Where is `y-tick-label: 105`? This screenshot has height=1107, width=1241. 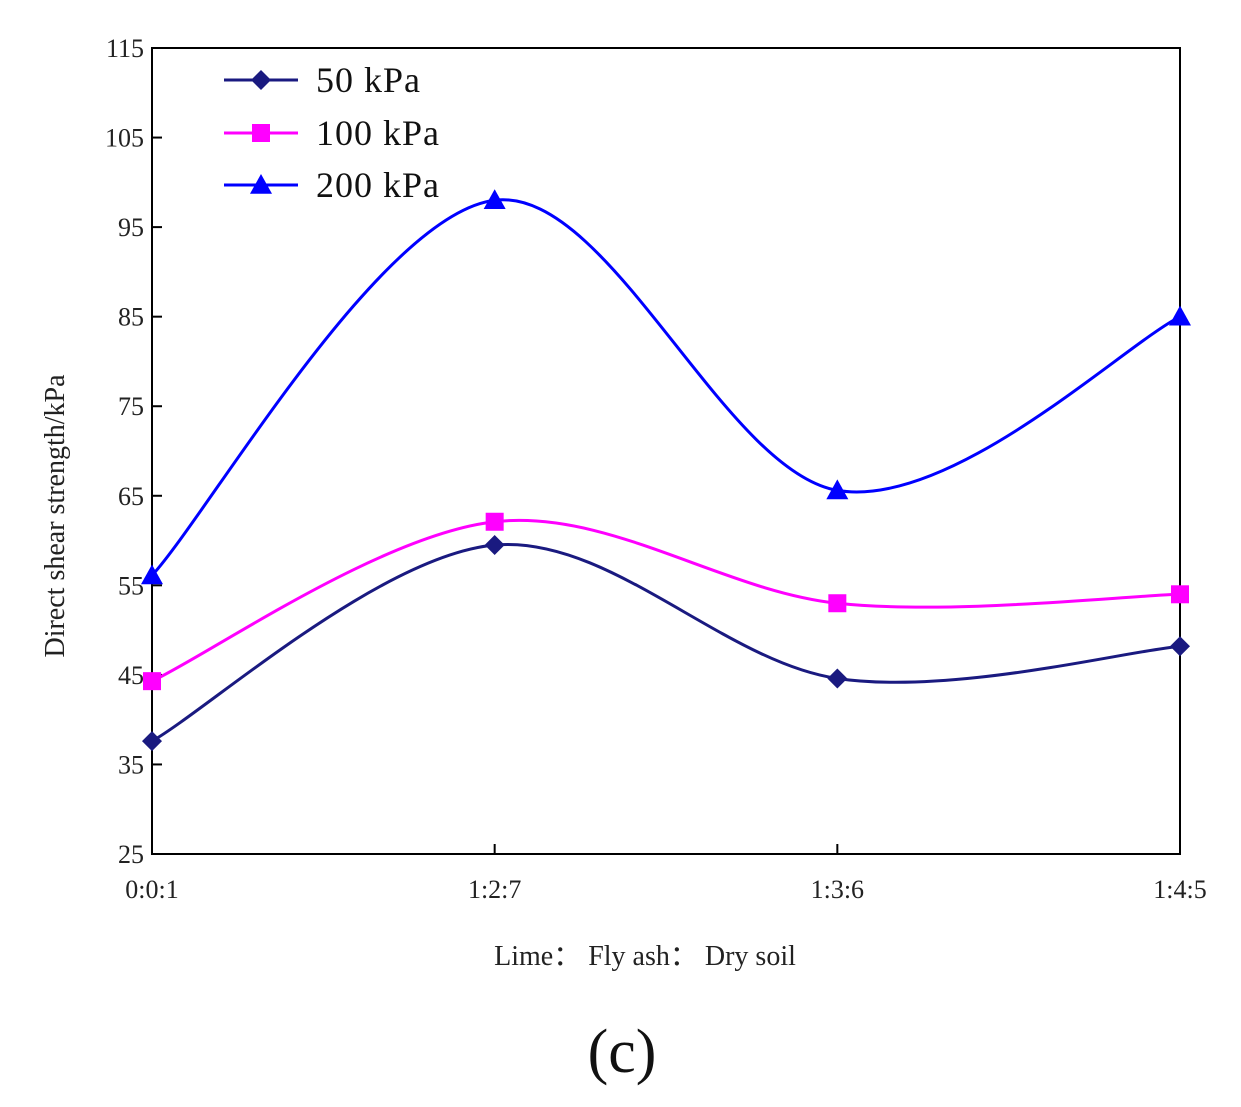 y-tick-label: 105 is located at coordinates (124, 138).